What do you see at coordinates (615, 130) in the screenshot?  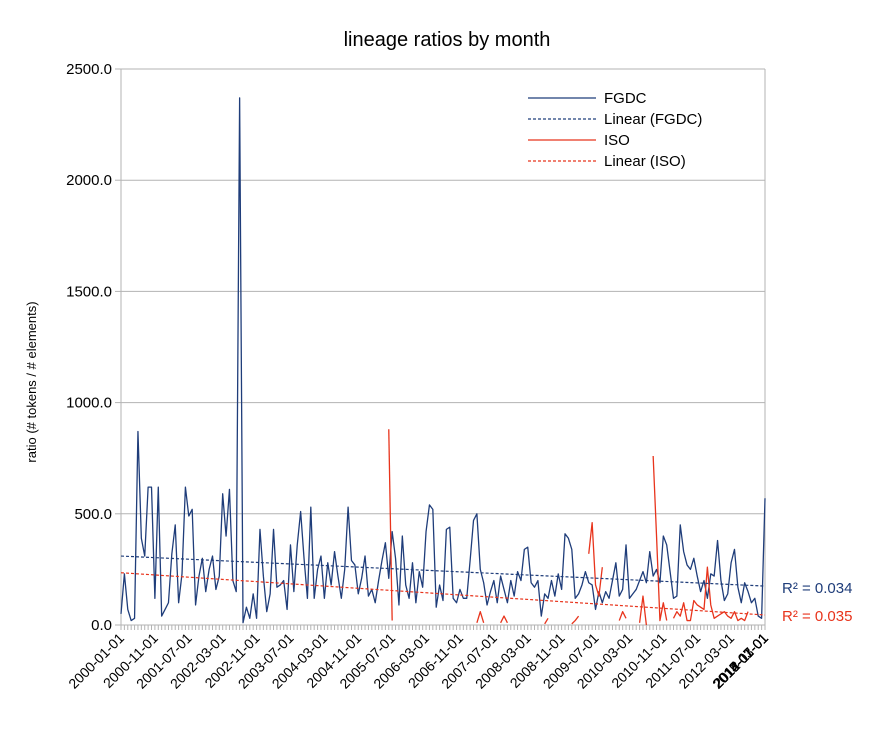 I see `legend: FGDC Linear (FGDC) ISO Linear (ISO)` at bounding box center [615, 130].